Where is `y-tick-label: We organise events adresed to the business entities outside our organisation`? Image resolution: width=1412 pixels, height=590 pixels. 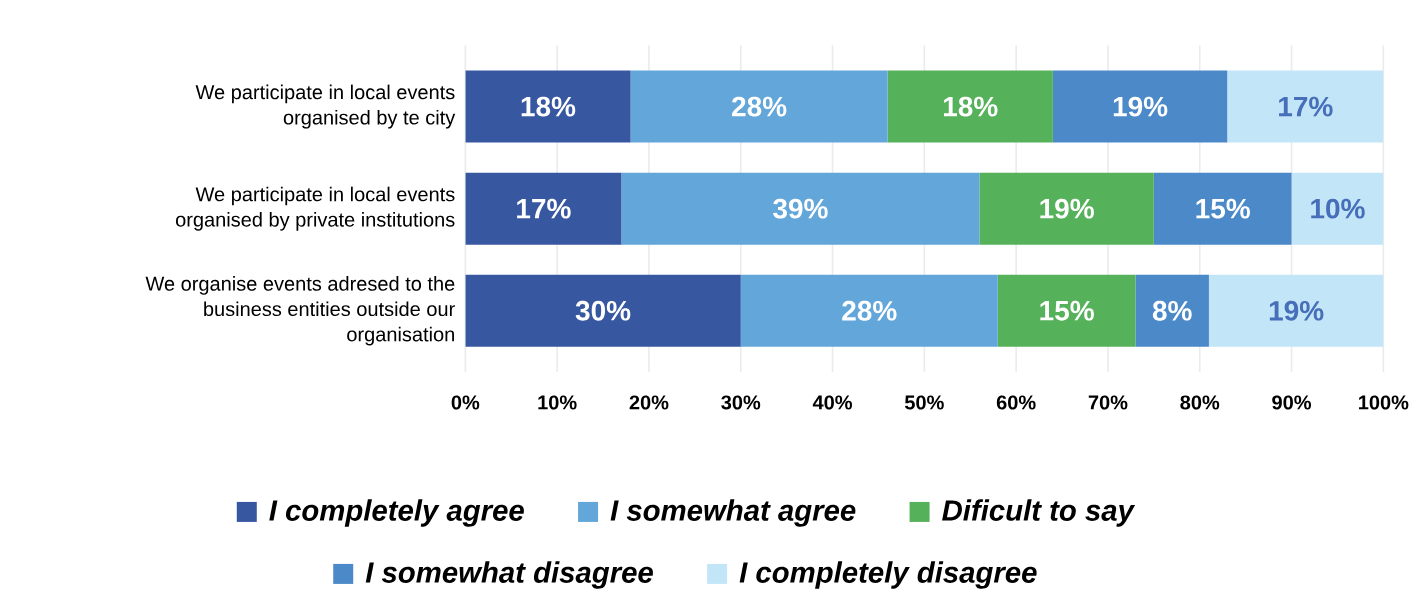 y-tick-label: We organise events adresed to the business entities outside our organisation is located at coordinates (300, 311).